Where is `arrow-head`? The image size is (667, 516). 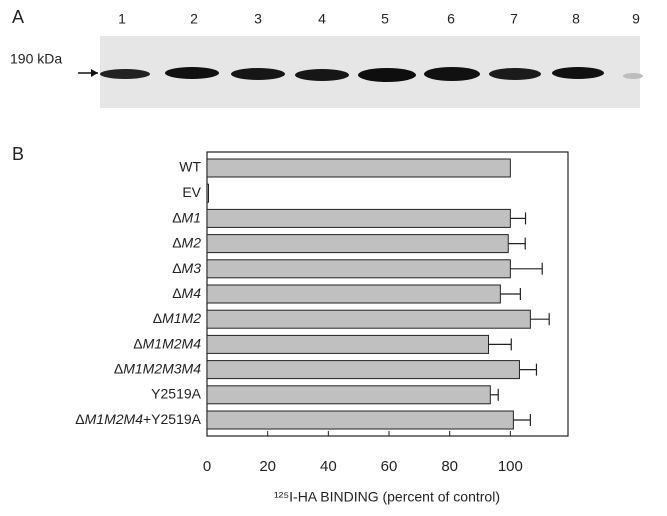 arrow-head is located at coordinates (94, 73).